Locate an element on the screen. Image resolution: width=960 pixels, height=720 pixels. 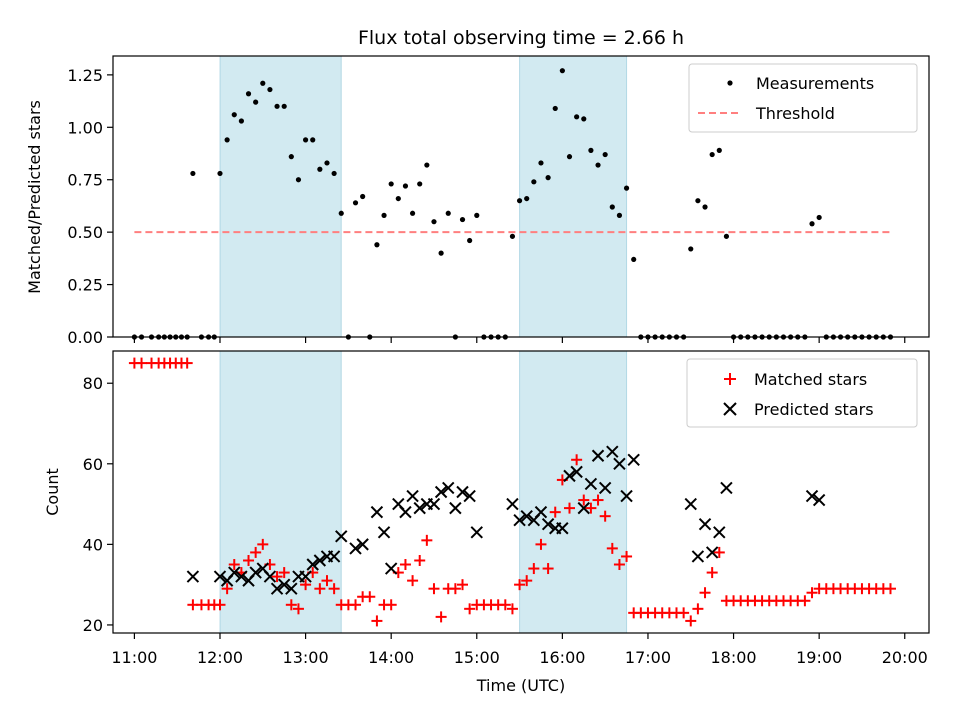
top-ytick-label: 0.00 is located at coordinates (85, 337).